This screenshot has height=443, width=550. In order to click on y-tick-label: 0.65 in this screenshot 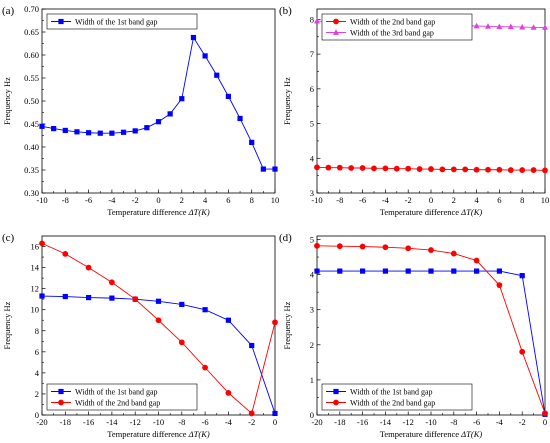, I will do `click(31, 32)`.